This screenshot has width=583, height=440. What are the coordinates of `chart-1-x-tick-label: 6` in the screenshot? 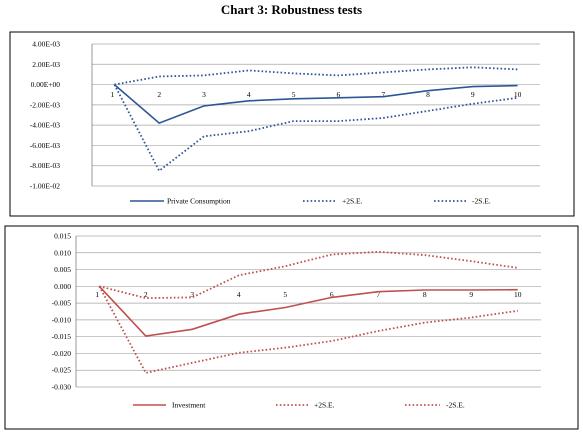 It's located at (339, 94).